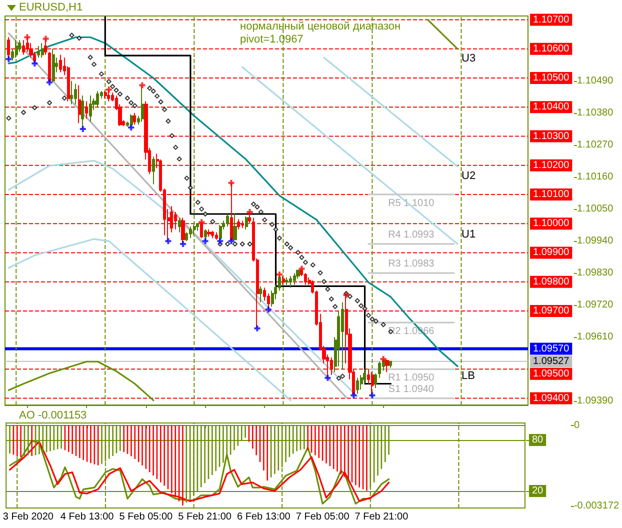  What do you see at coordinates (551, 224) in the screenshot?
I see `ref-line-label: 1.10000` at bounding box center [551, 224].